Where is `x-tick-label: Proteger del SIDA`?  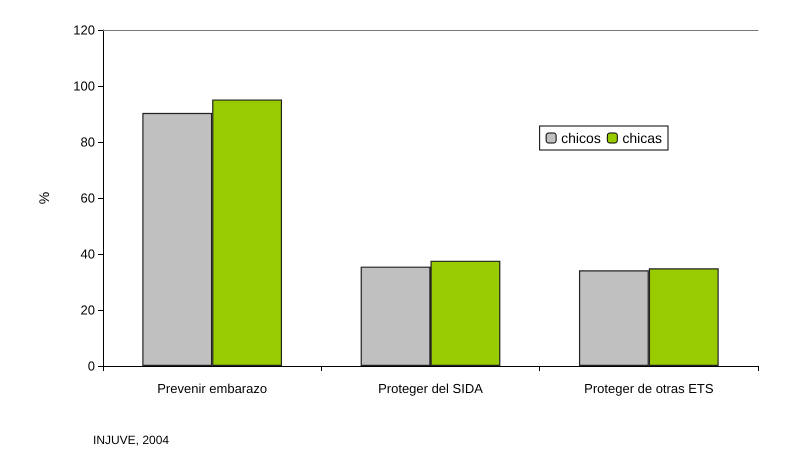 x-tick-label: Proteger del SIDA is located at coordinates (431, 388).